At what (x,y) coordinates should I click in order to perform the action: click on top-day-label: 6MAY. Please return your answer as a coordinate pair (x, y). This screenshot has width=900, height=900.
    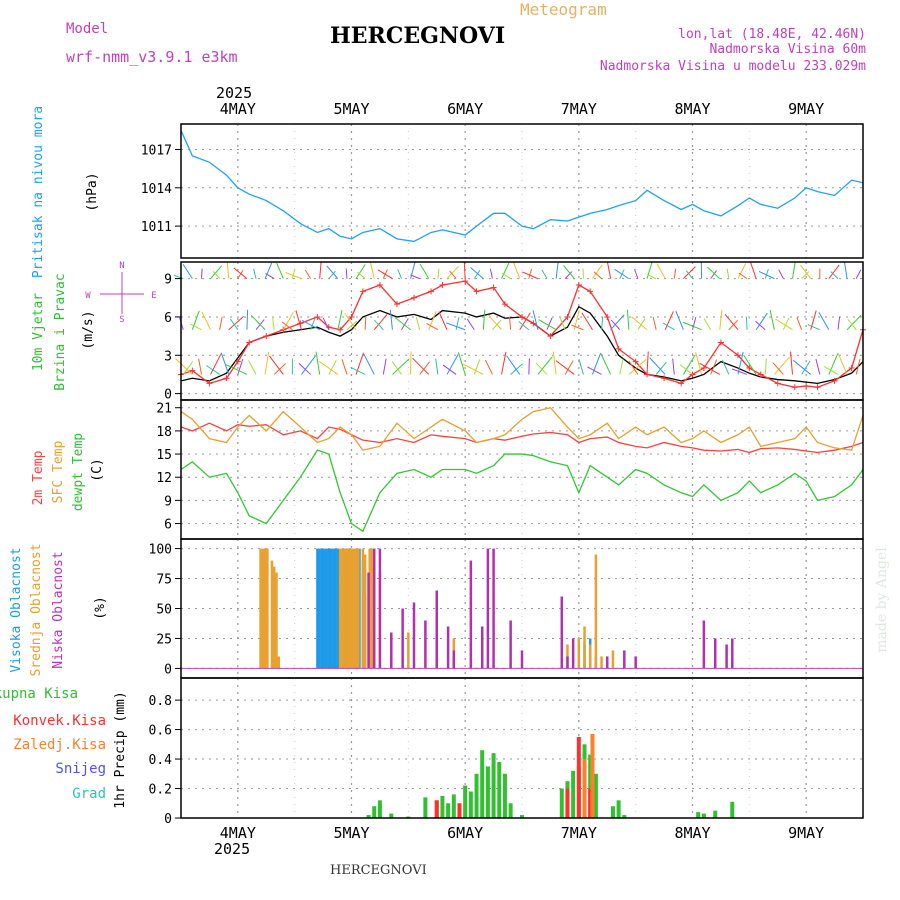
    Looking at the image, I should click on (465, 109).